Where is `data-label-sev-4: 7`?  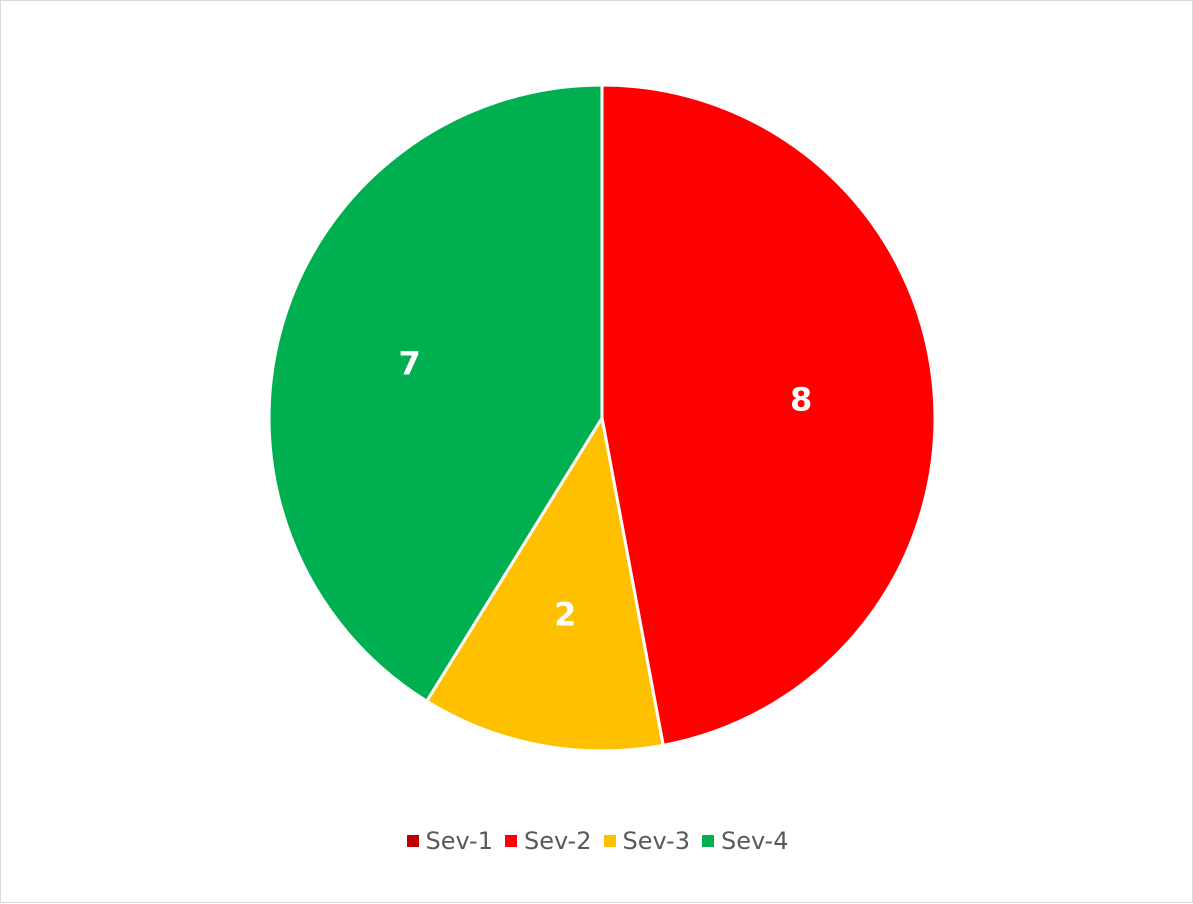
data-label-sev-4: 7 is located at coordinates (409, 363).